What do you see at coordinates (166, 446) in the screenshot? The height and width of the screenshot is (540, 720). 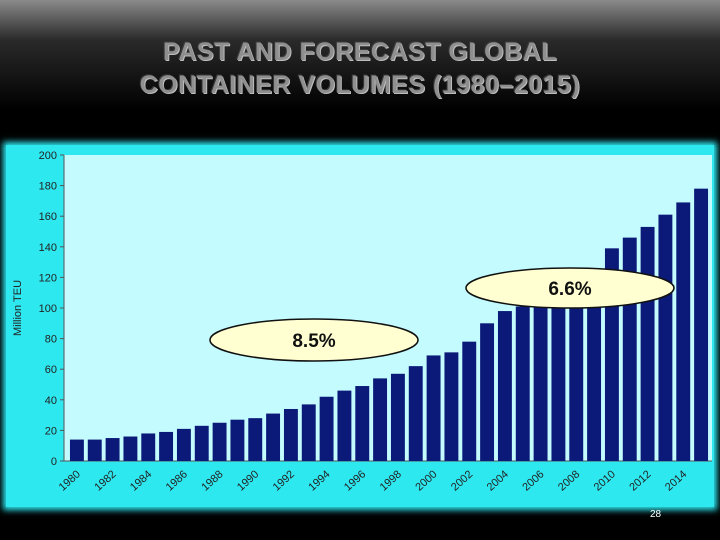 I see `bar-1985` at bounding box center [166, 446].